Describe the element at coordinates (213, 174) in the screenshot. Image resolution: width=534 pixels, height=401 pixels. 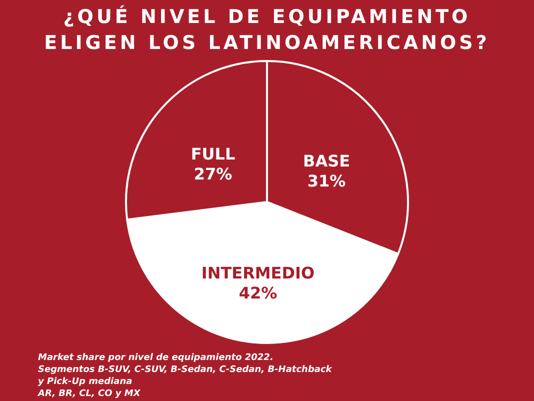
I see `data-label: 27%` at that location.